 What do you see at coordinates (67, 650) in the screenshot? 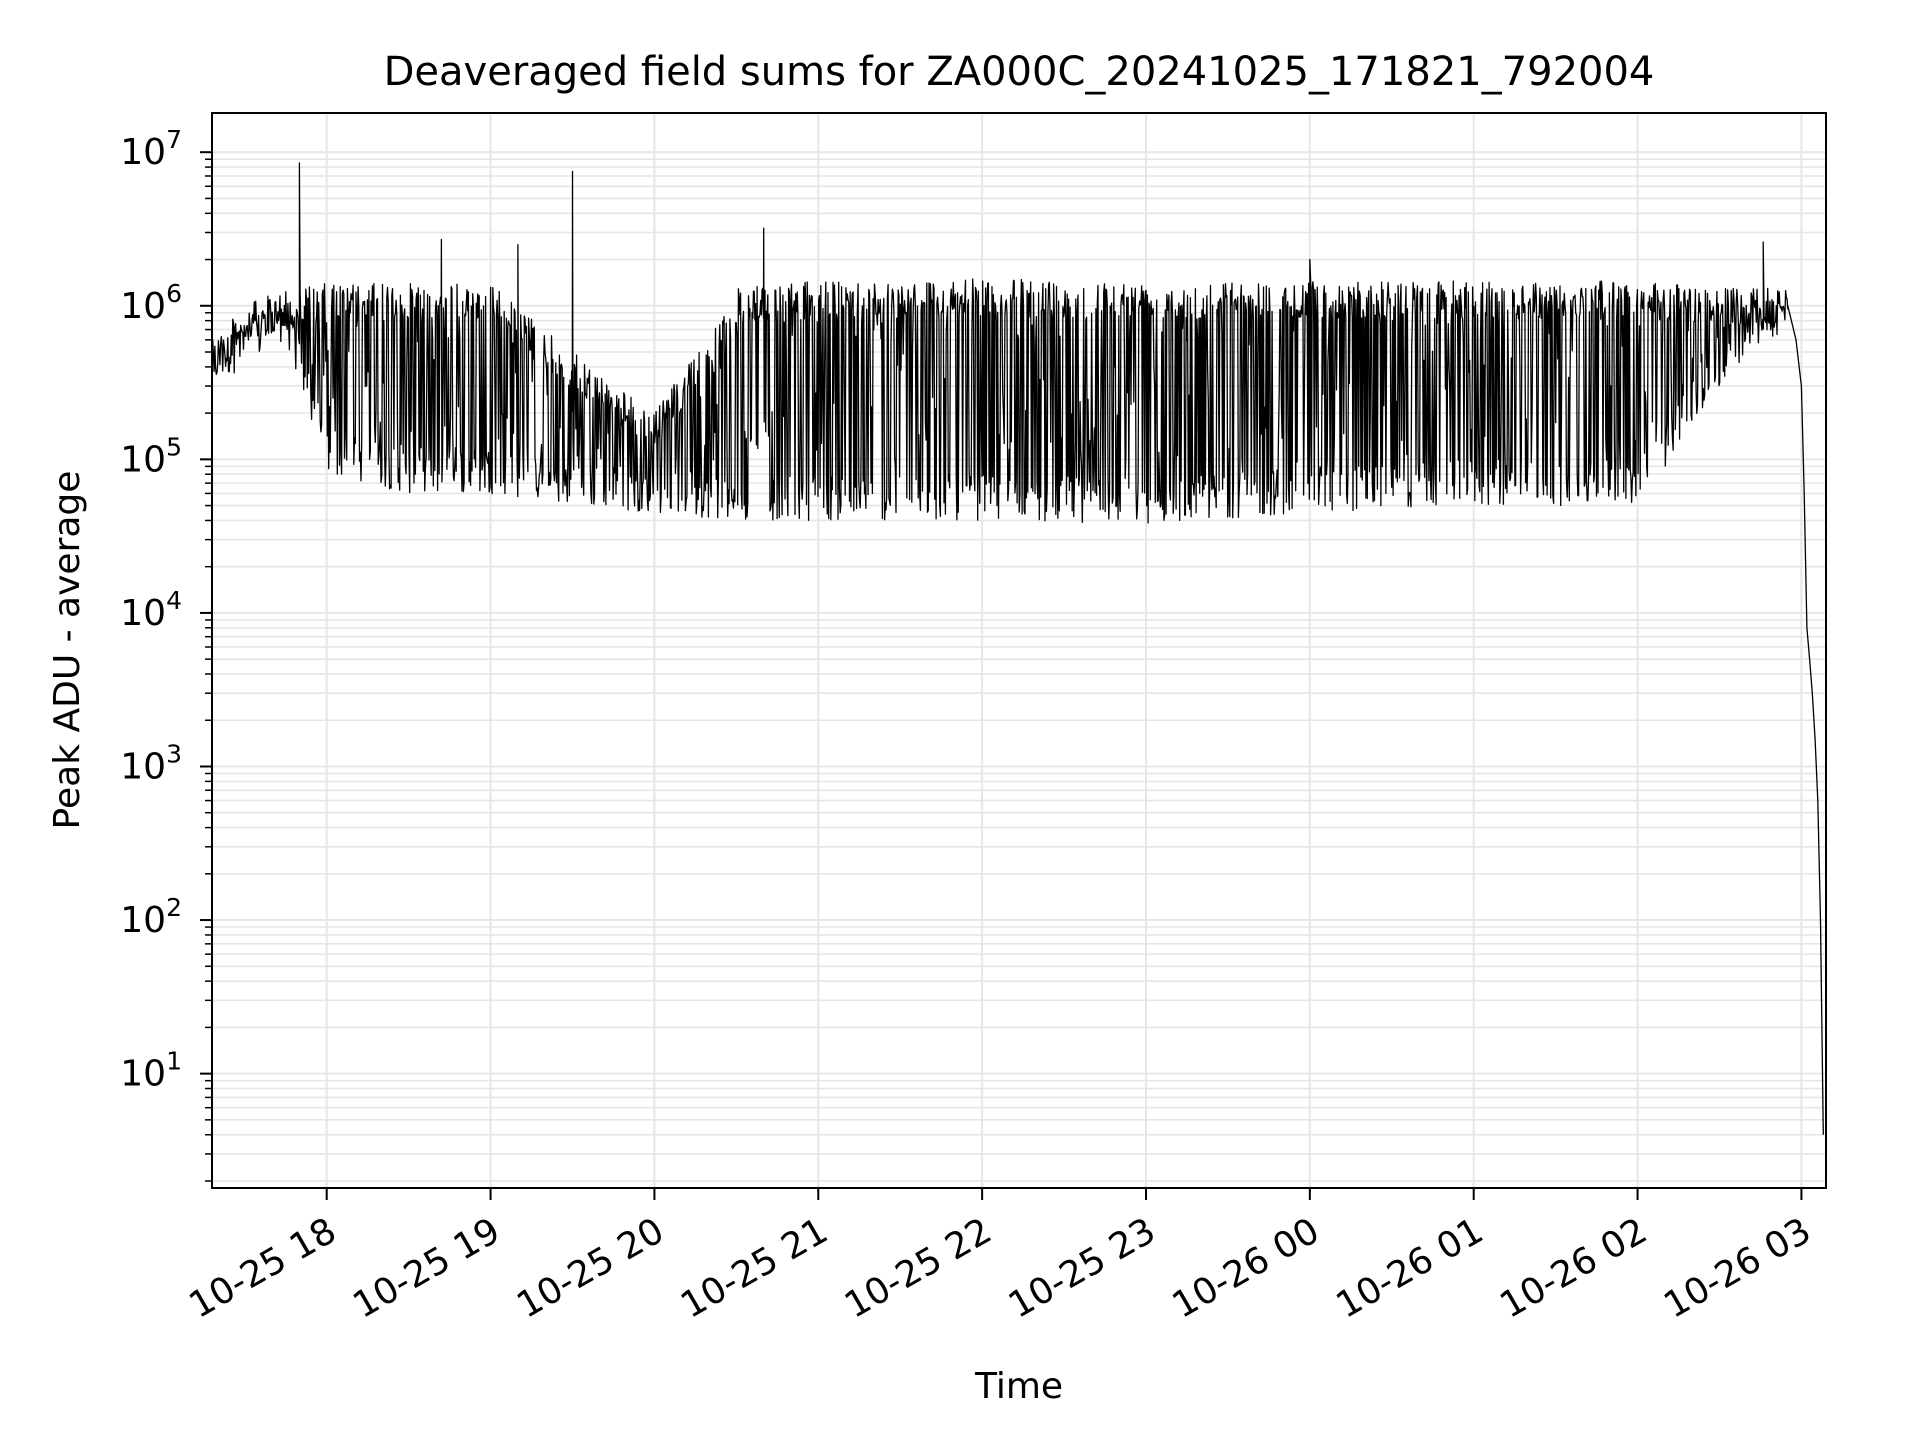
I see `y-axis-label: Peak ADU - average` at bounding box center [67, 650].